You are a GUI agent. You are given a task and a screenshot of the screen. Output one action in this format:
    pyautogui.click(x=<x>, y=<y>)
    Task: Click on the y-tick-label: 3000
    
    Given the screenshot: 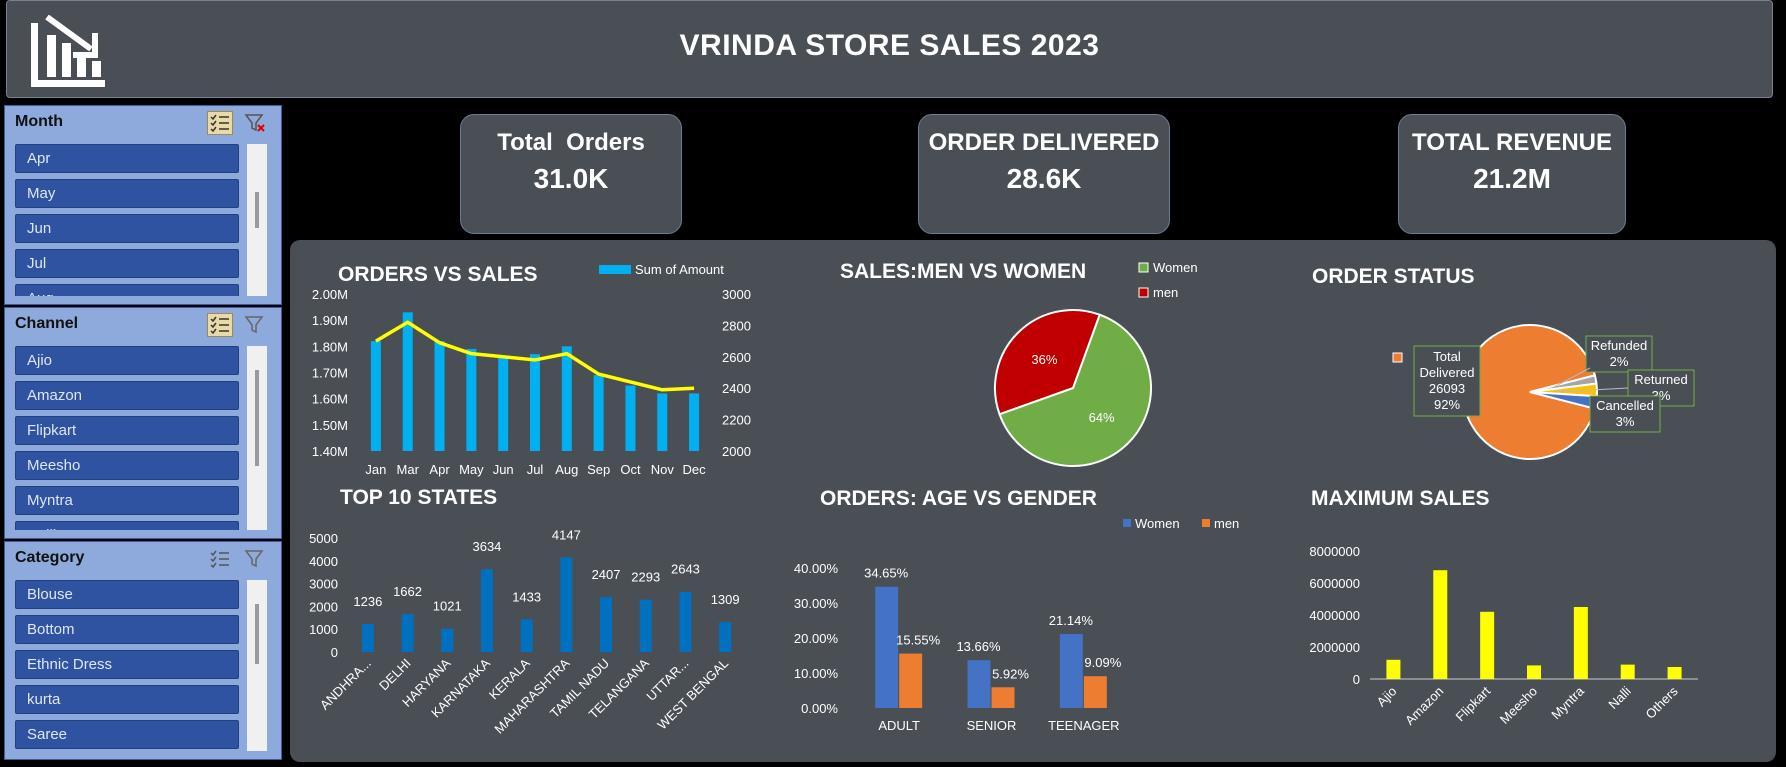 What is the action you would take?
    pyautogui.click(x=323, y=584)
    